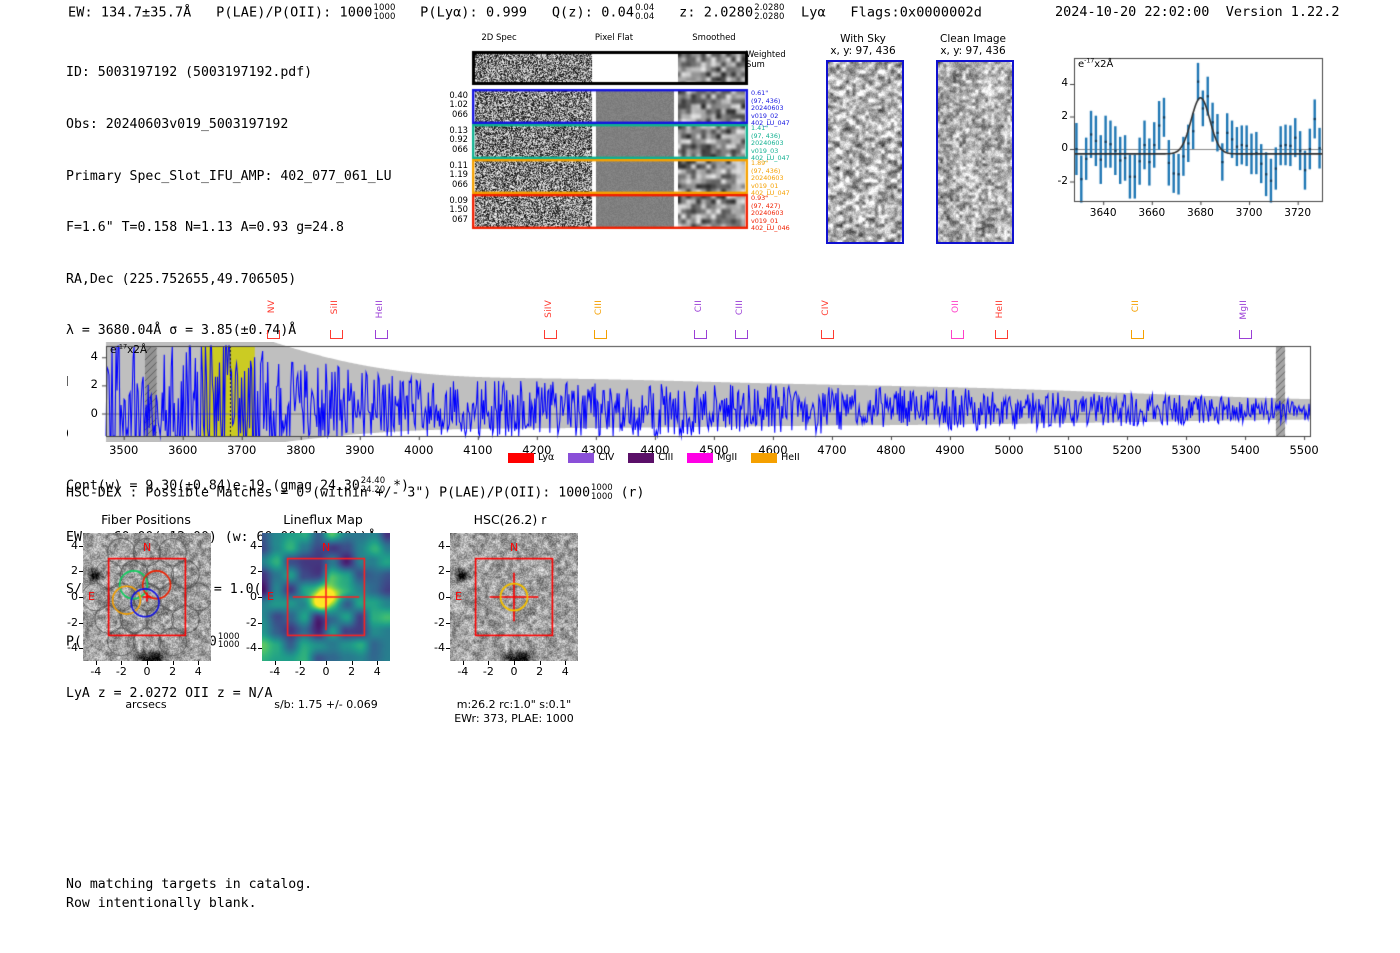 This screenshot has width=1400, height=953. Describe the element at coordinates (242, 450) in the screenshot. I see `spectrum-xtick: 3700` at that location.